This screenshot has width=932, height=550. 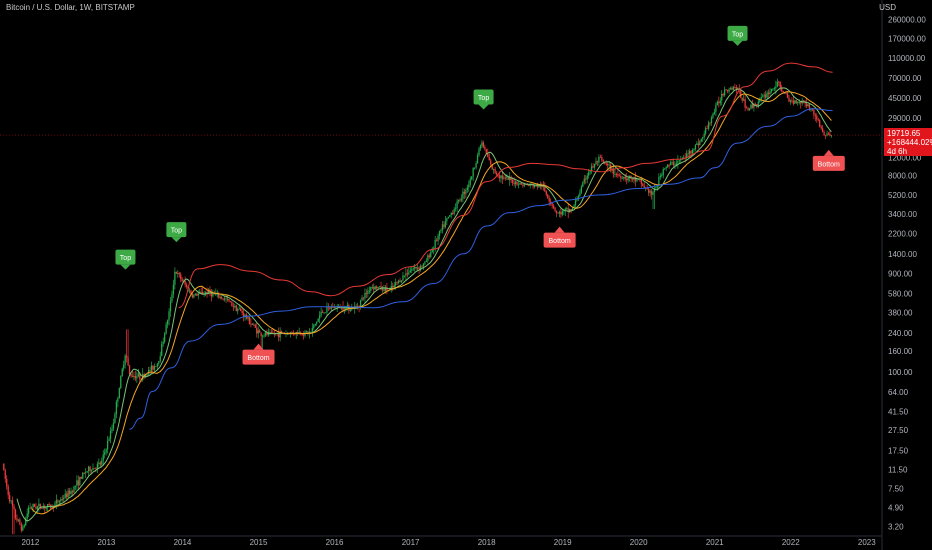 What do you see at coordinates (907, 19) in the screenshot?
I see `y-tick-label: 260000.00` at bounding box center [907, 19].